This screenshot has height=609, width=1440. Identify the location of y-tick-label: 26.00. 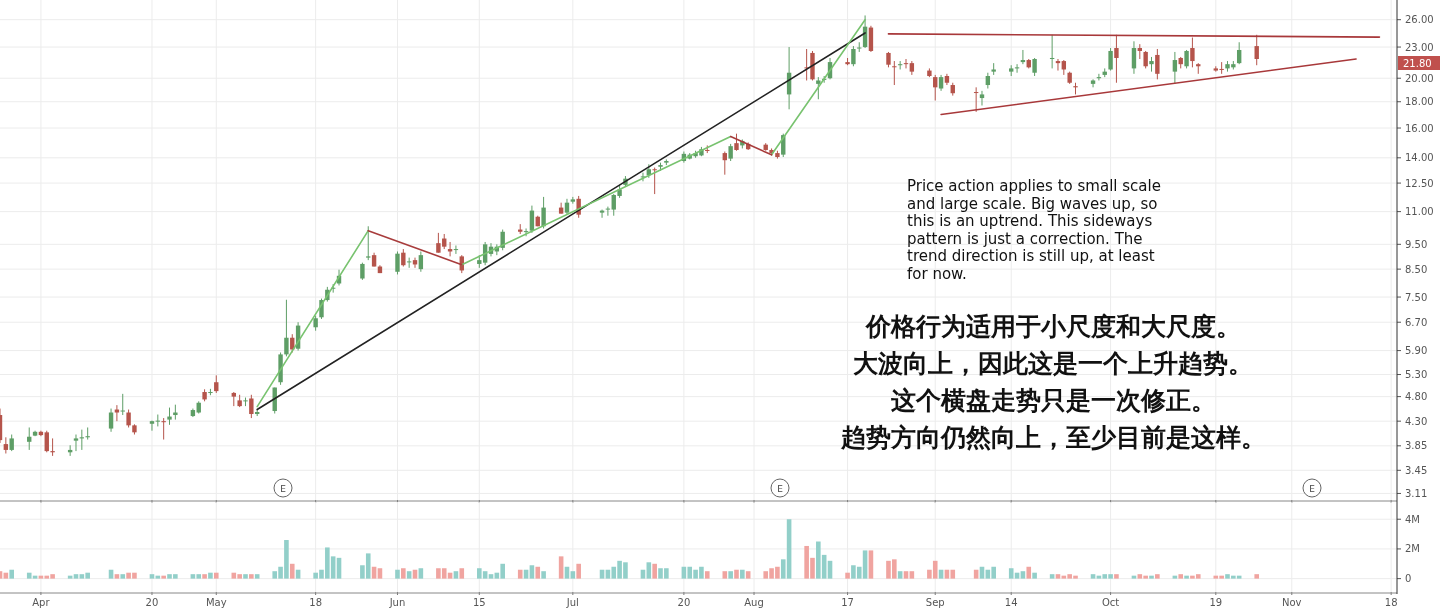
(1419, 20).